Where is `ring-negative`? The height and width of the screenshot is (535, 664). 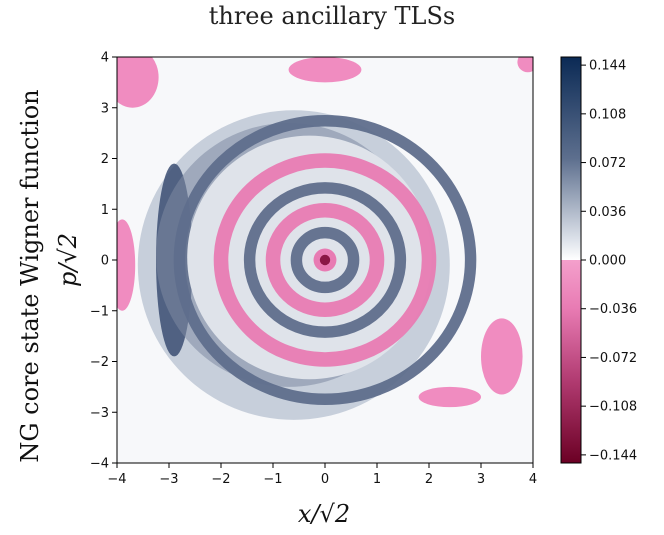 ring-negative is located at coordinates (325, 260).